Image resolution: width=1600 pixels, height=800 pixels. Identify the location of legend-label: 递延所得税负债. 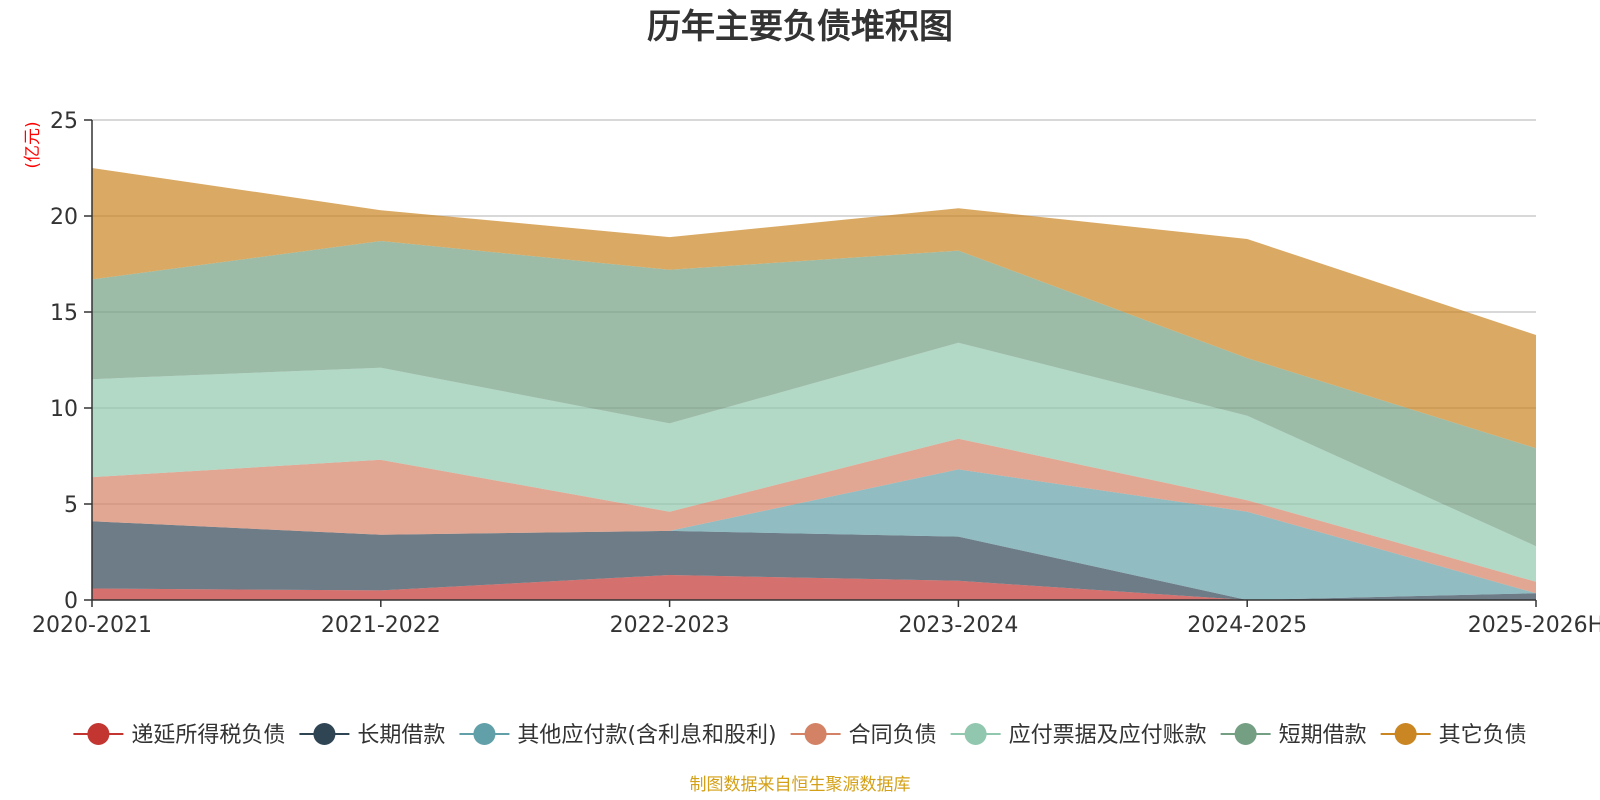
(208, 735).